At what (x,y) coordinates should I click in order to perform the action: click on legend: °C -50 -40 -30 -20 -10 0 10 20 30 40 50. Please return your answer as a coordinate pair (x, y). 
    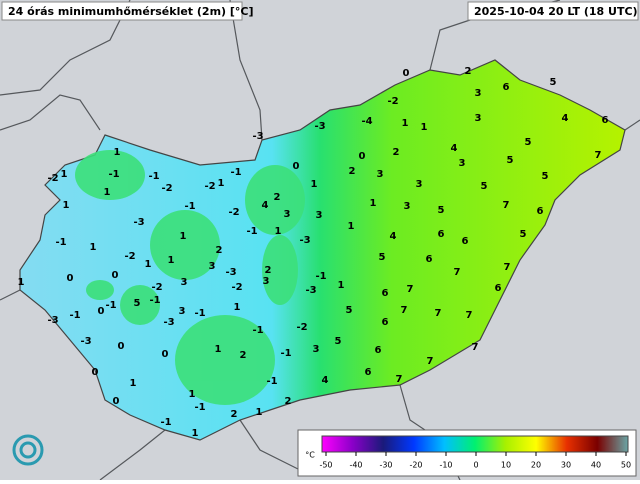
    Looking at the image, I should click on (467, 453).